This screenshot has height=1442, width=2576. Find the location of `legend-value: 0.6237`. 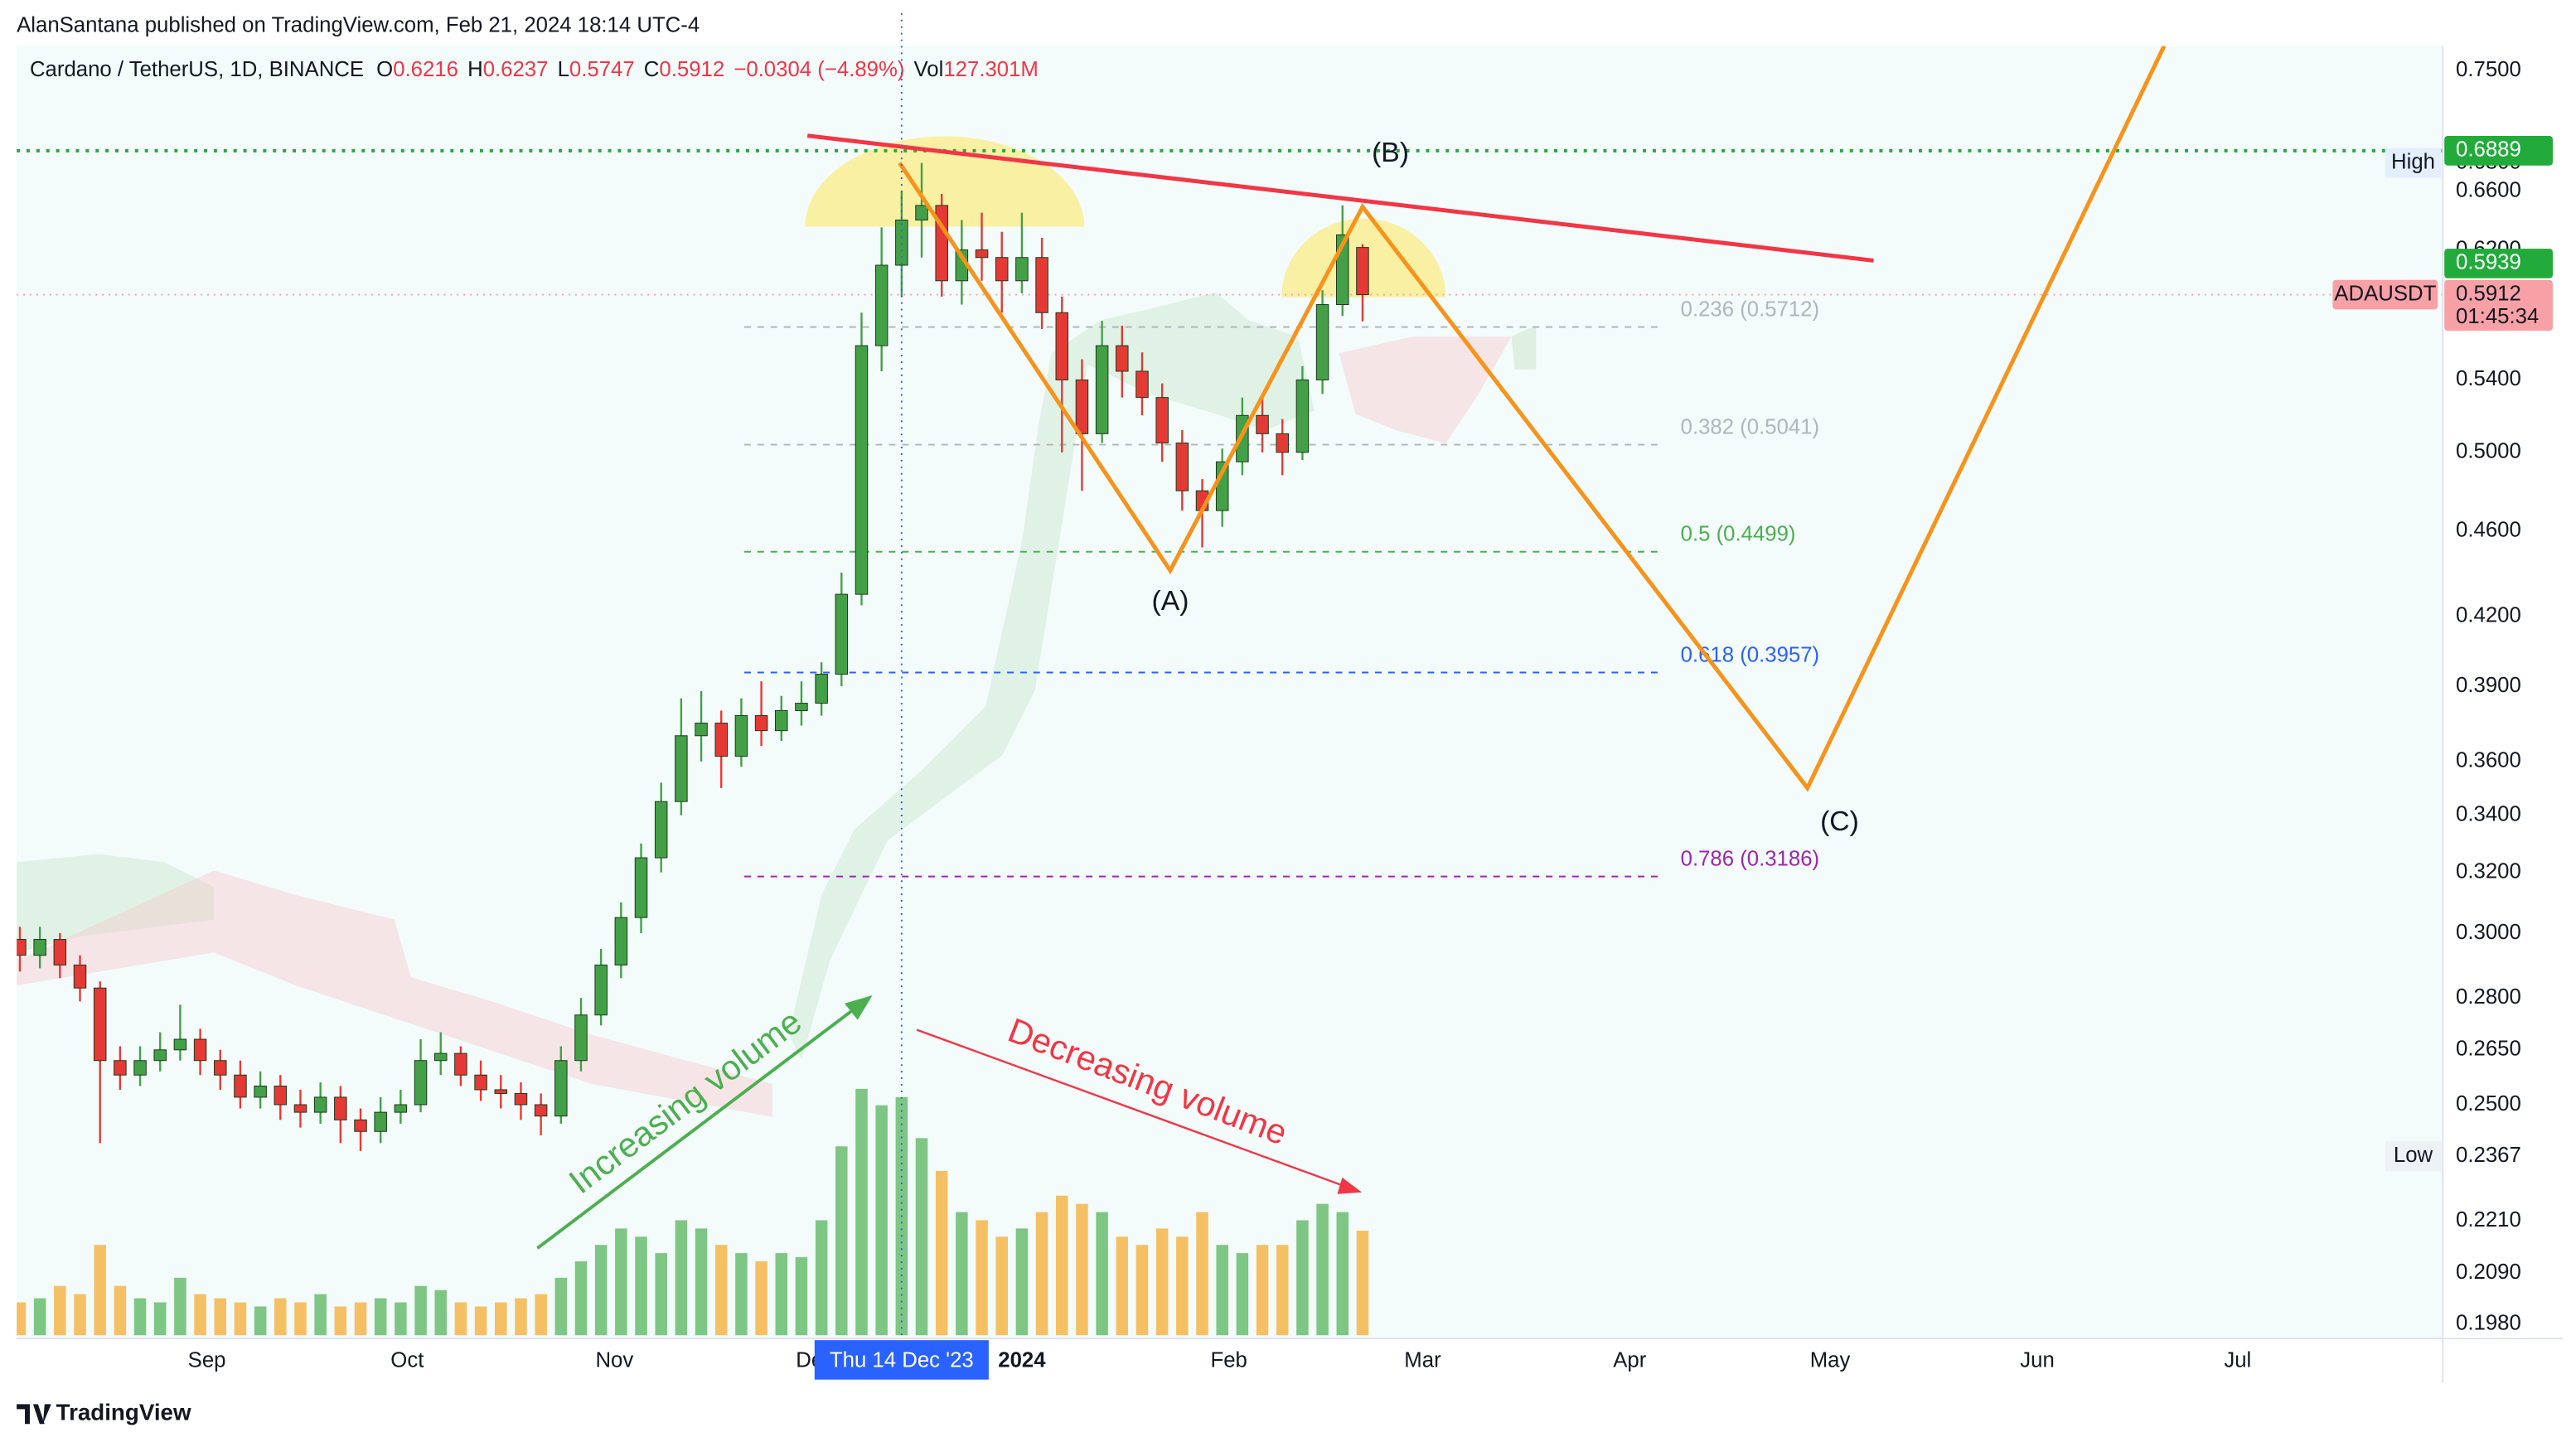

legend-value: 0.6237 is located at coordinates (516, 69).